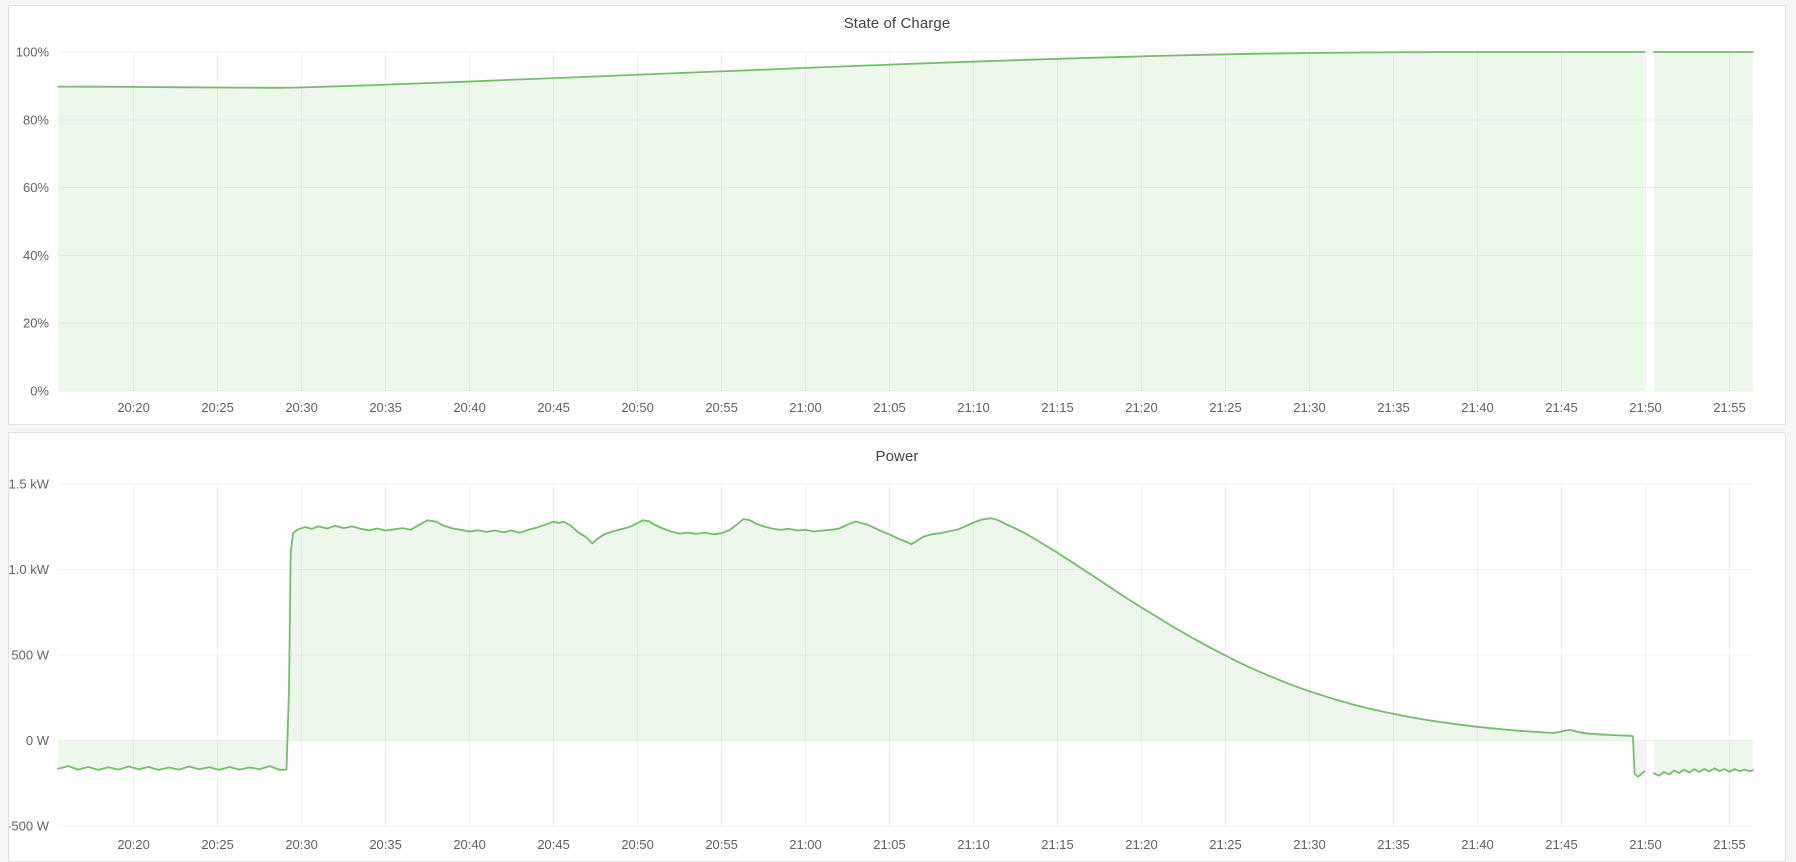 The height and width of the screenshot is (862, 1796). Describe the element at coordinates (29, 569) in the screenshot. I see `svg-text: 1.0 kW` at that location.